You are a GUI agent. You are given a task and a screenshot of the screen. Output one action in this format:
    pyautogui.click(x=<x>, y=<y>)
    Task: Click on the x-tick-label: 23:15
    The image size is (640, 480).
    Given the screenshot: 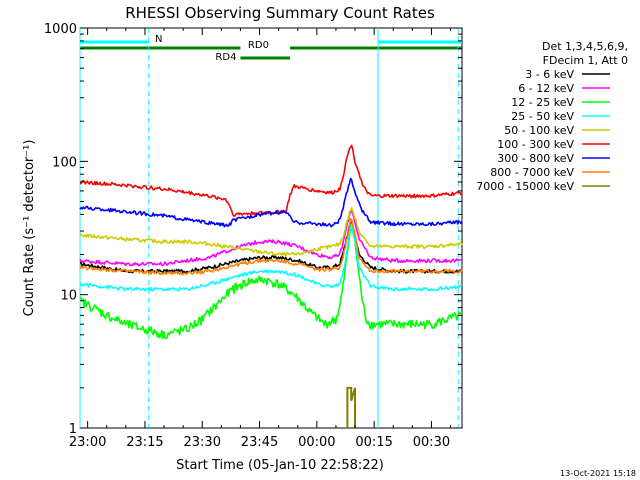 What is the action you would take?
    pyautogui.click(x=144, y=442)
    